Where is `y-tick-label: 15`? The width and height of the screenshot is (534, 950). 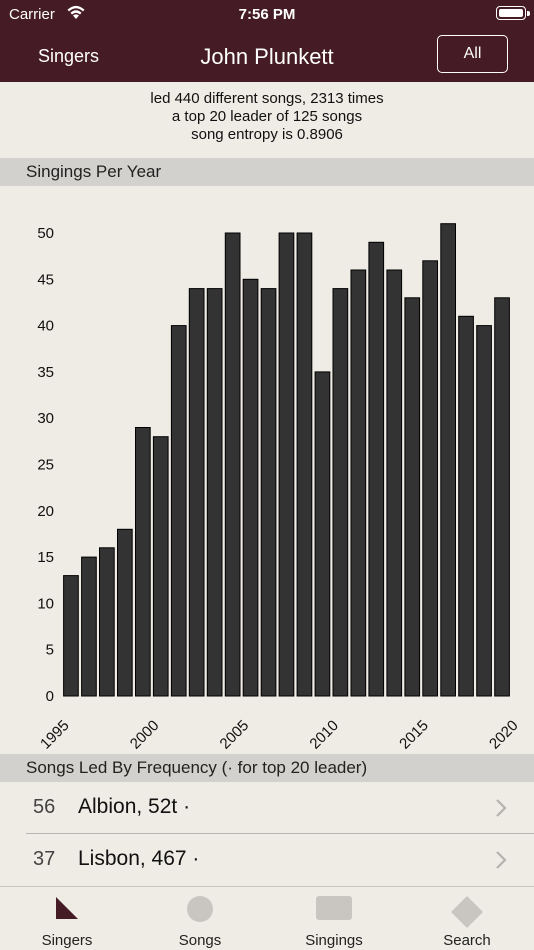 y-tick-label: 15 is located at coordinates (45, 557).